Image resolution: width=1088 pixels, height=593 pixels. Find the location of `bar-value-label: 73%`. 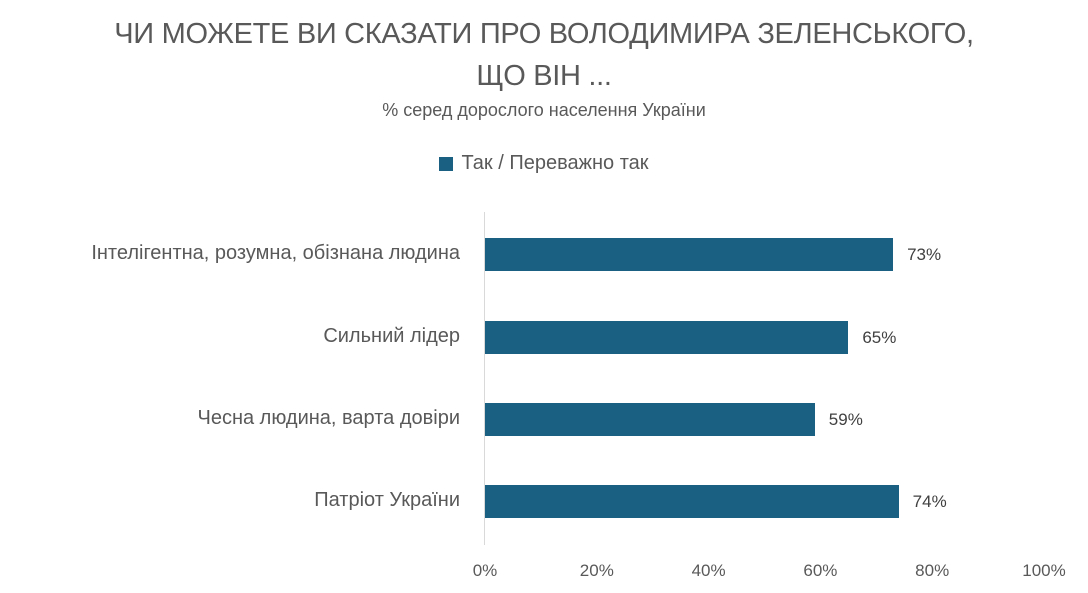

bar-value-label: 73% is located at coordinates (924, 254).